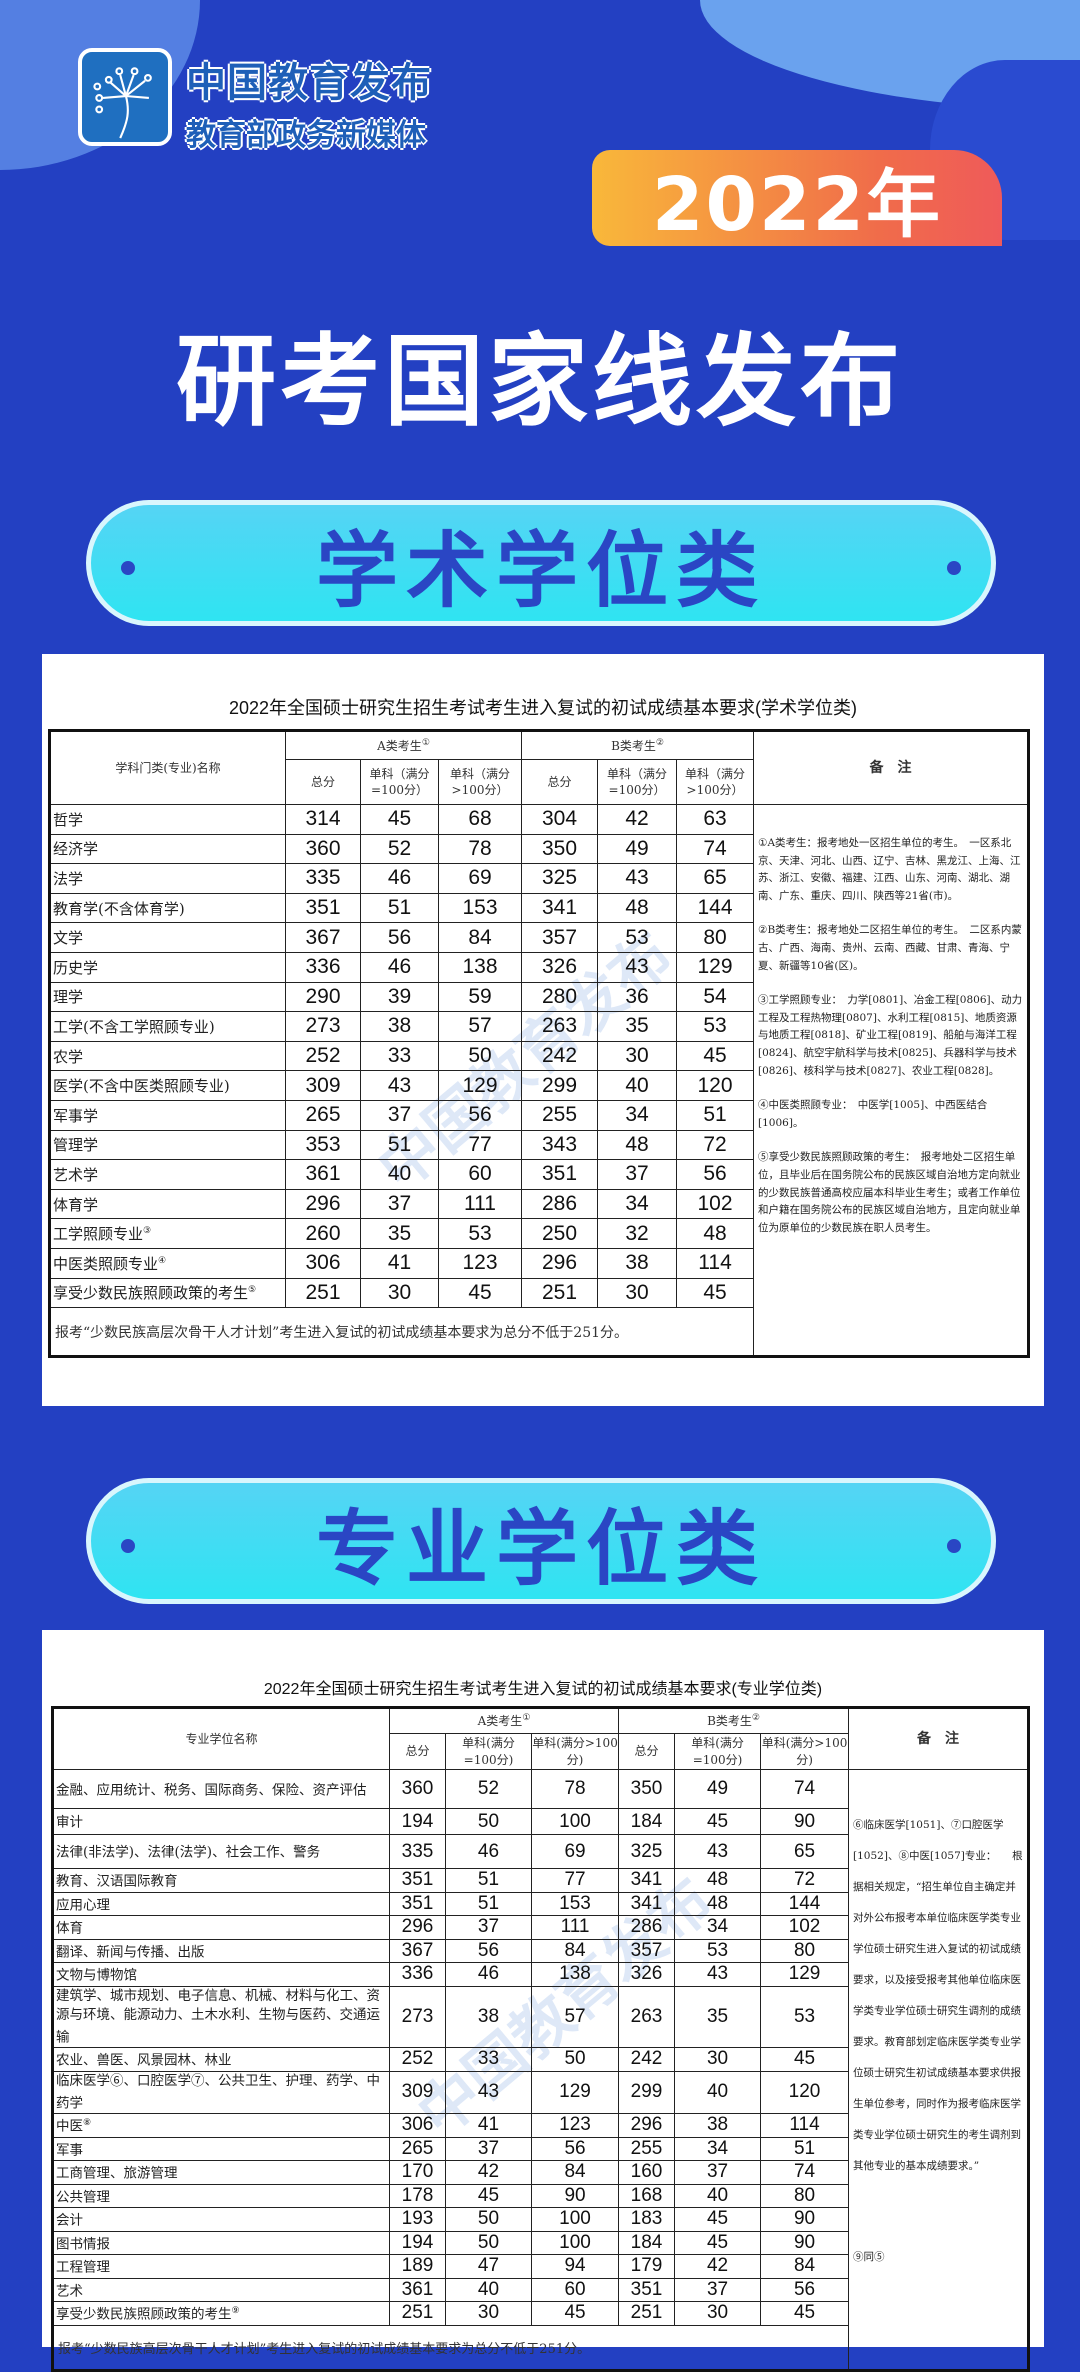  I want to click on row-name: 医学(不含中医类照顾专业), so click(167, 1085).